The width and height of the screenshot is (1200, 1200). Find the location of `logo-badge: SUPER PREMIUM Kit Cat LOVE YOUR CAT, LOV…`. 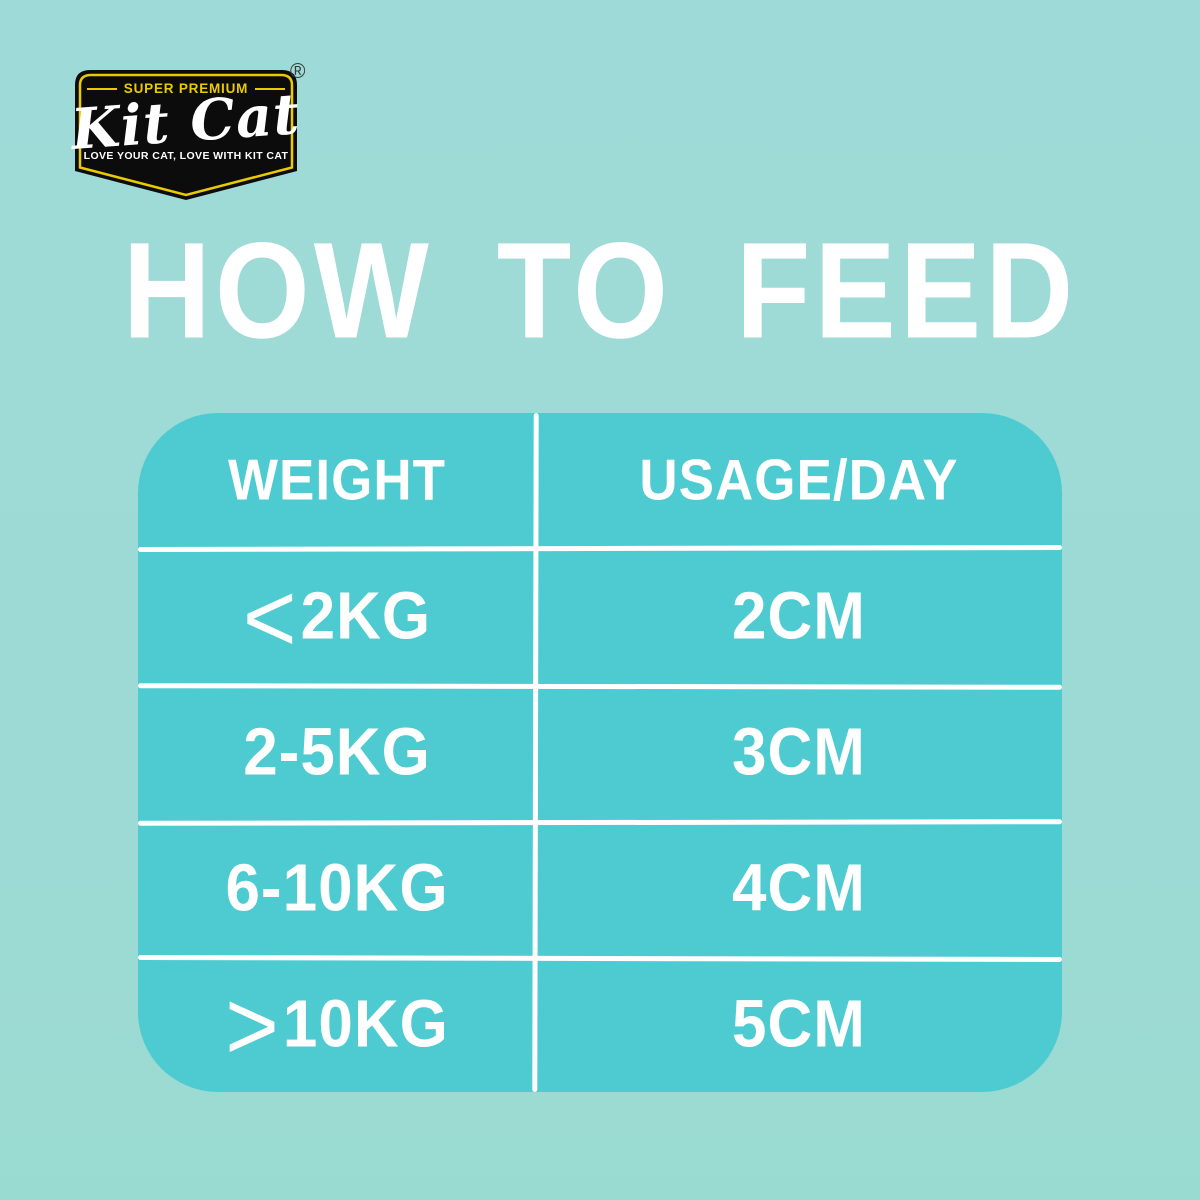

logo-badge: SUPER PREMIUM Kit Cat LOVE YOUR CAT, LOV… is located at coordinates (186, 135).